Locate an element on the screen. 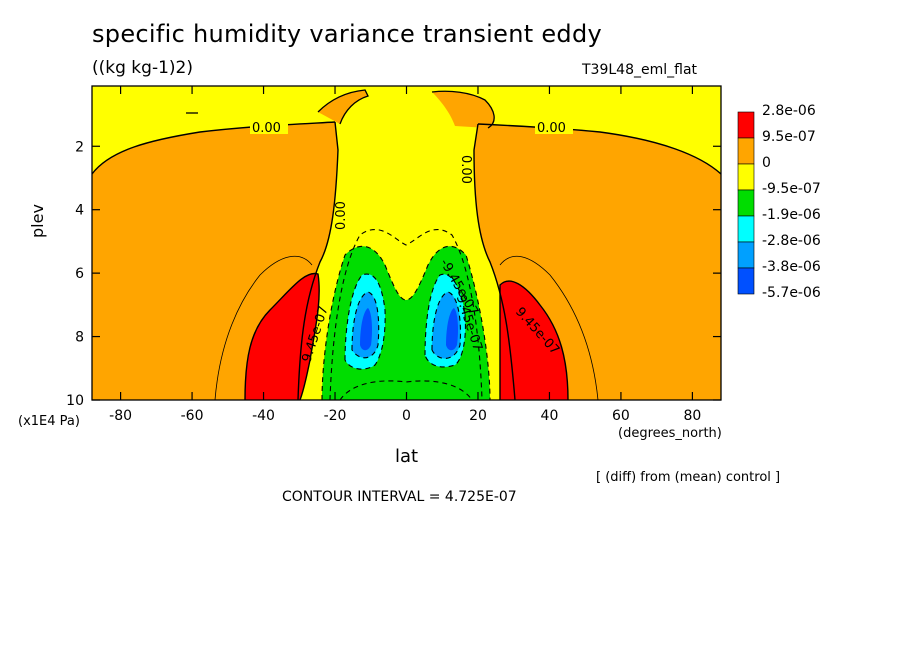 This screenshot has height=654, width=904. contour-top-lines is located at coordinates (340, 109).